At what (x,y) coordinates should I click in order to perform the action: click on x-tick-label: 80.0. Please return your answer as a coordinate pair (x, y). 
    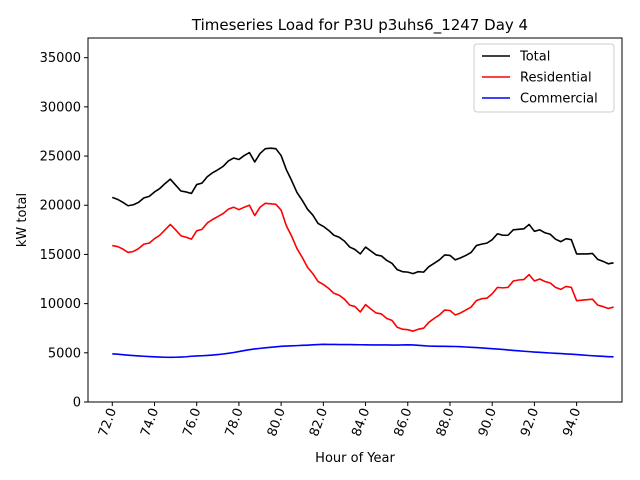
    Looking at the image, I should click on (277, 422).